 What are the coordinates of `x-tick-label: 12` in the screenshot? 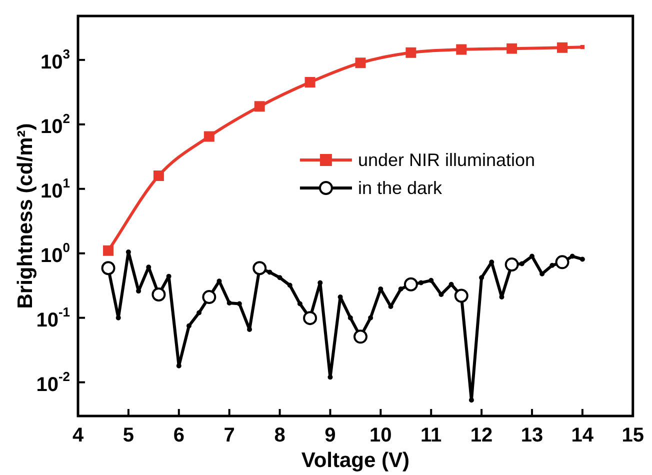 It's located at (481, 435).